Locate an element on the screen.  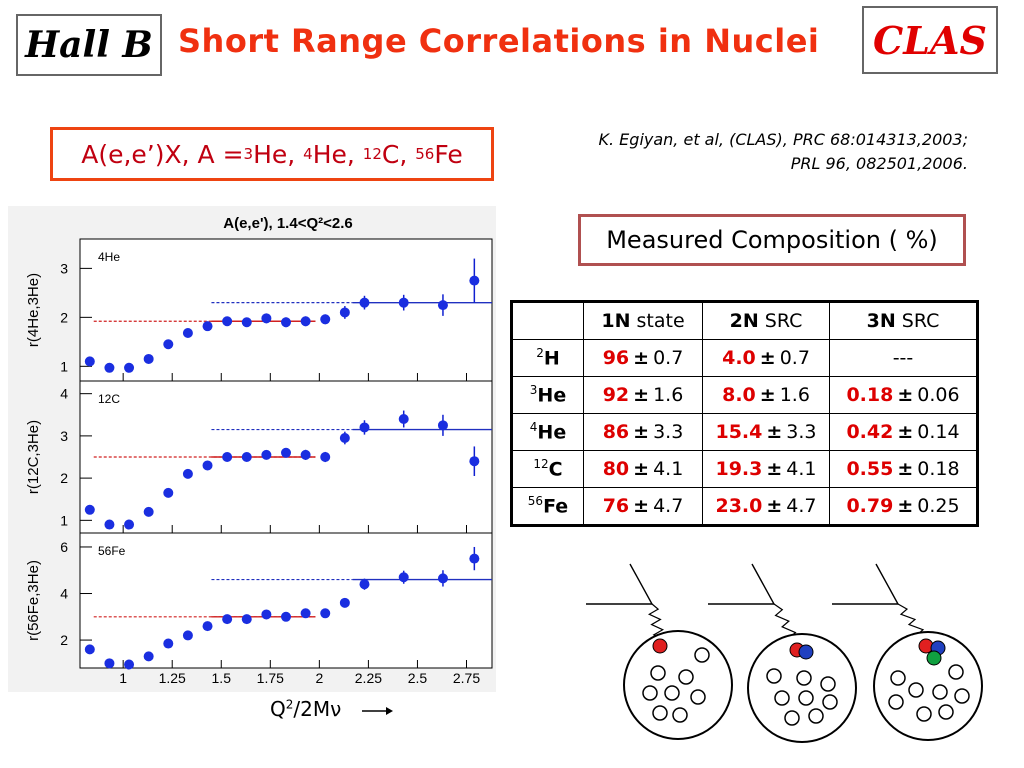
value: 0.42 is located at coordinates (870, 432).